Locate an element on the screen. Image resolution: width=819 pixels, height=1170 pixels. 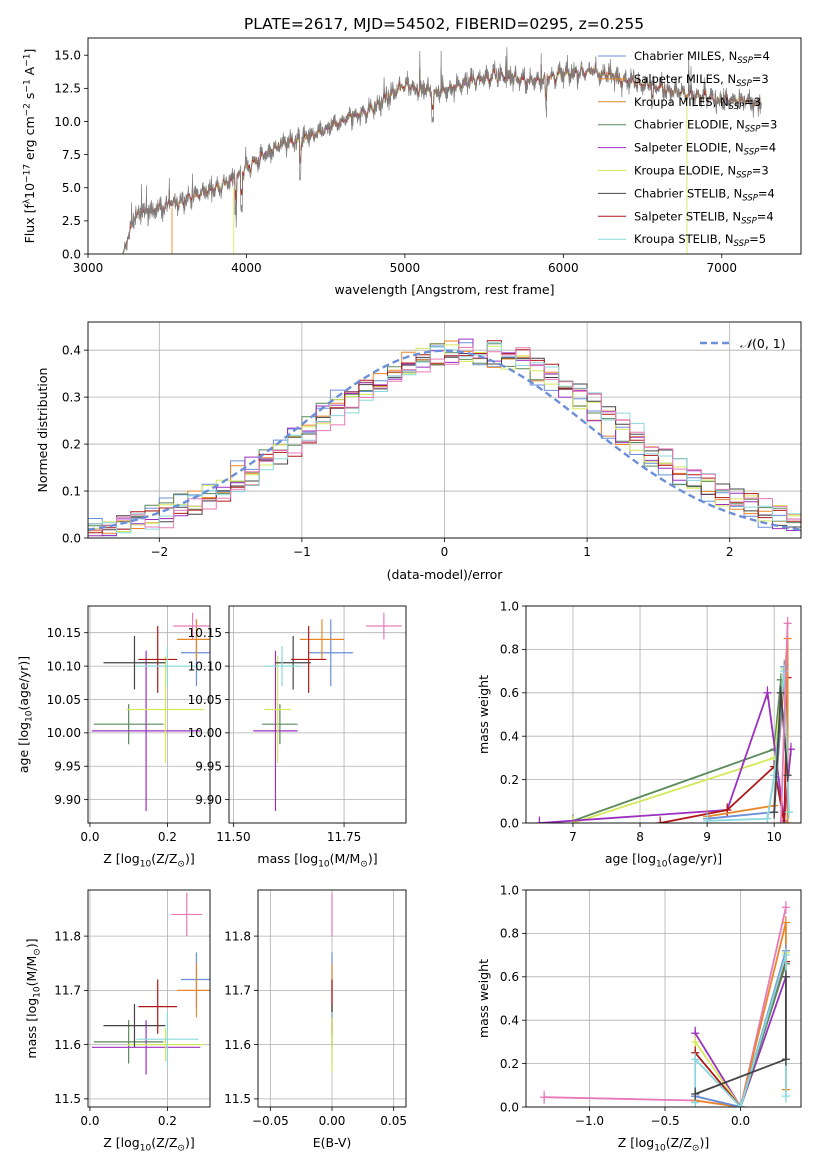
legend-label: Salpeter ELODIE, NSSP=4 is located at coordinates (705, 149).